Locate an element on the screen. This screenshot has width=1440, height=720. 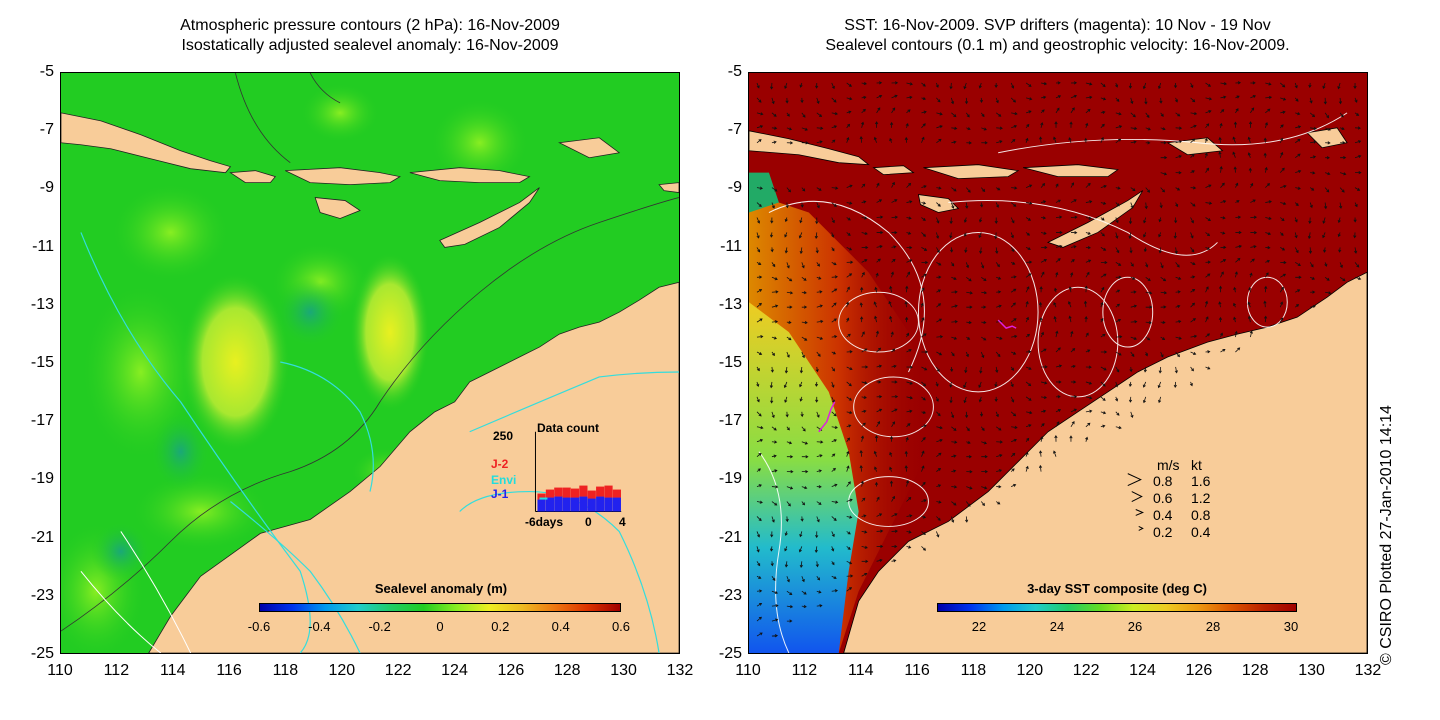
x-tick-label: 126 is located at coordinates (511, 670).